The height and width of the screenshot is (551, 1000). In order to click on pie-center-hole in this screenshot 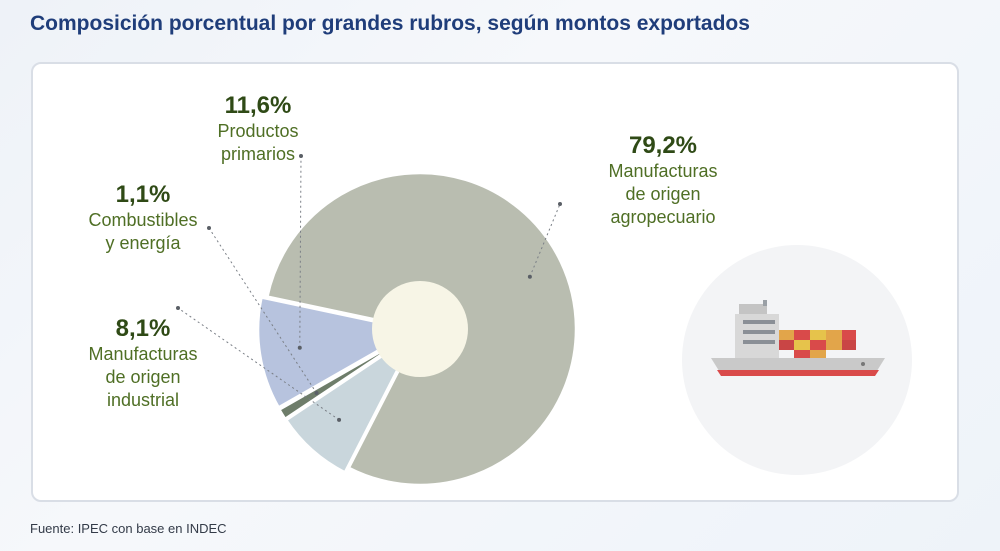, I will do `click(420, 329)`.